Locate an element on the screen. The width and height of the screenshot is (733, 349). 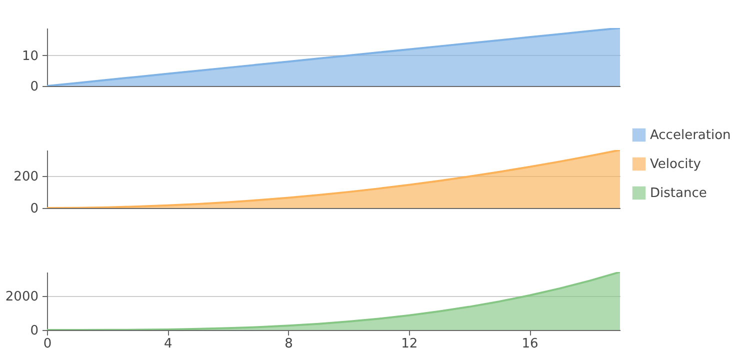
legend-label: Velocity is located at coordinates (676, 164).